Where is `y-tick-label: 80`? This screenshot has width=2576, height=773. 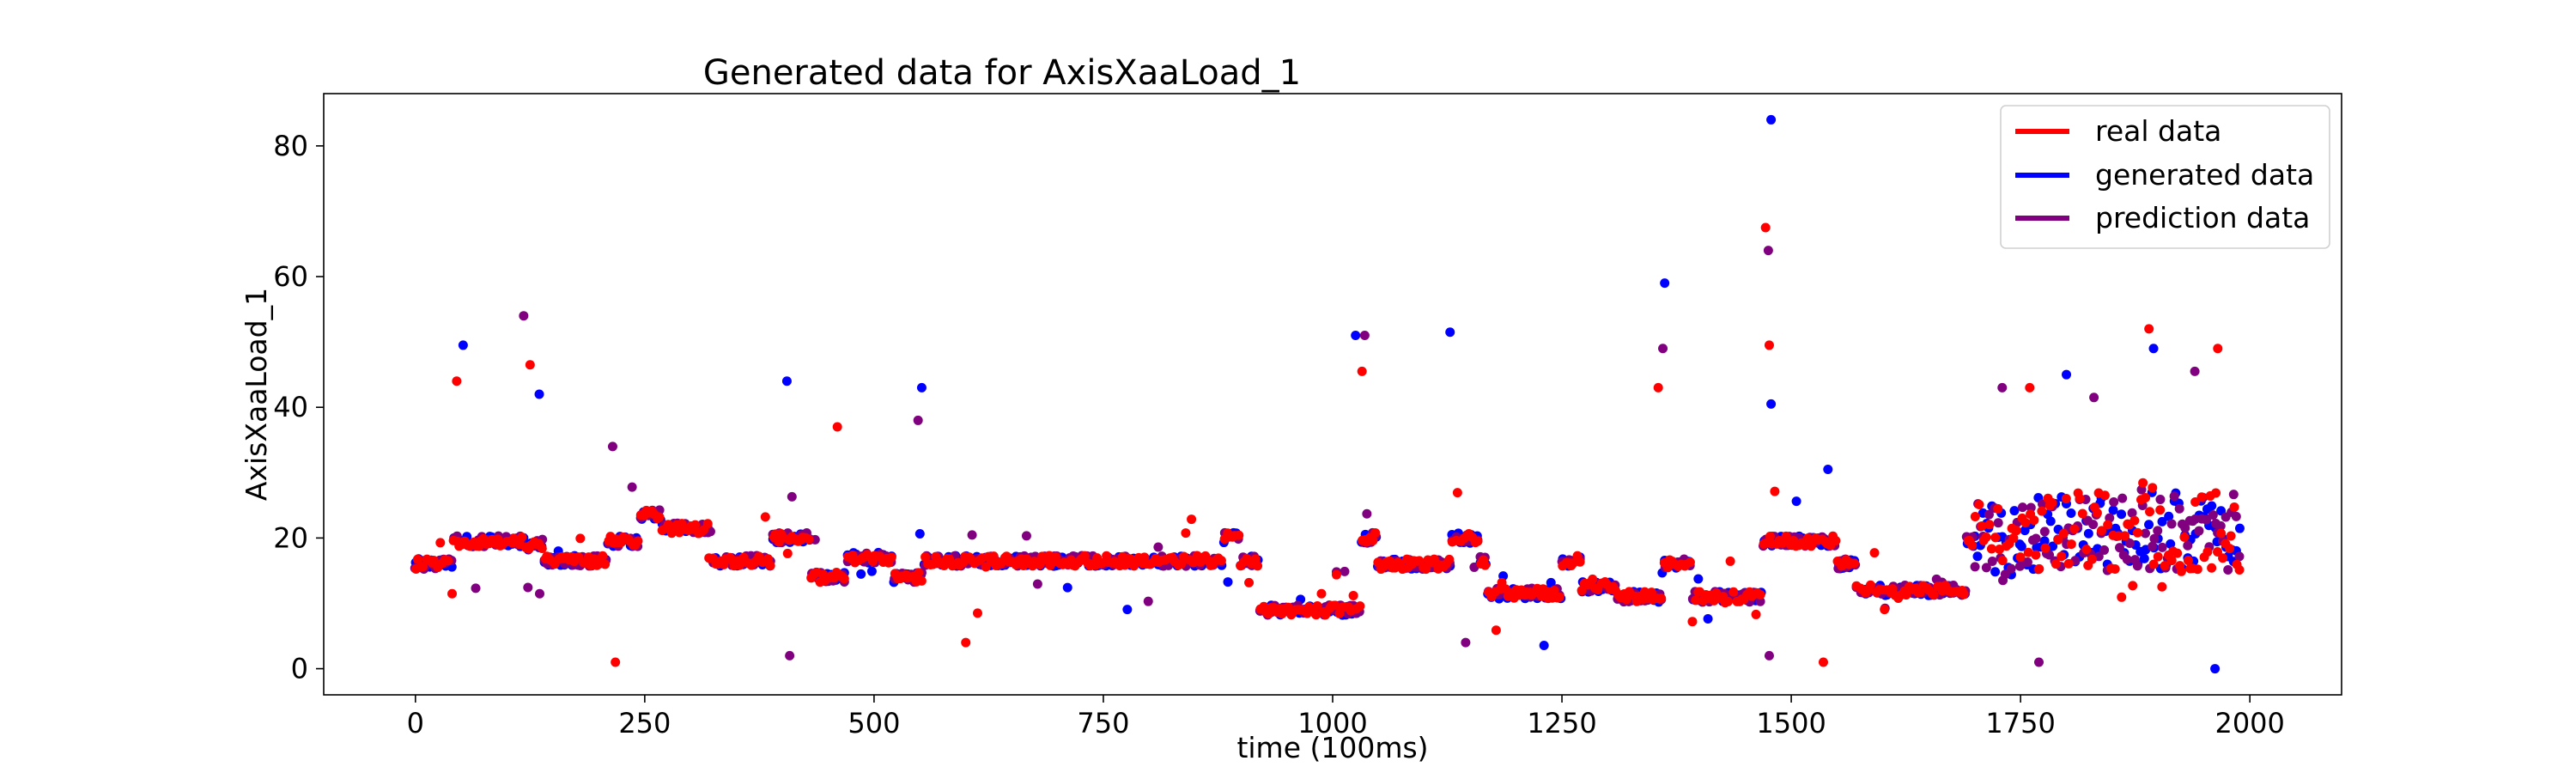 y-tick-label: 80 is located at coordinates (291, 146).